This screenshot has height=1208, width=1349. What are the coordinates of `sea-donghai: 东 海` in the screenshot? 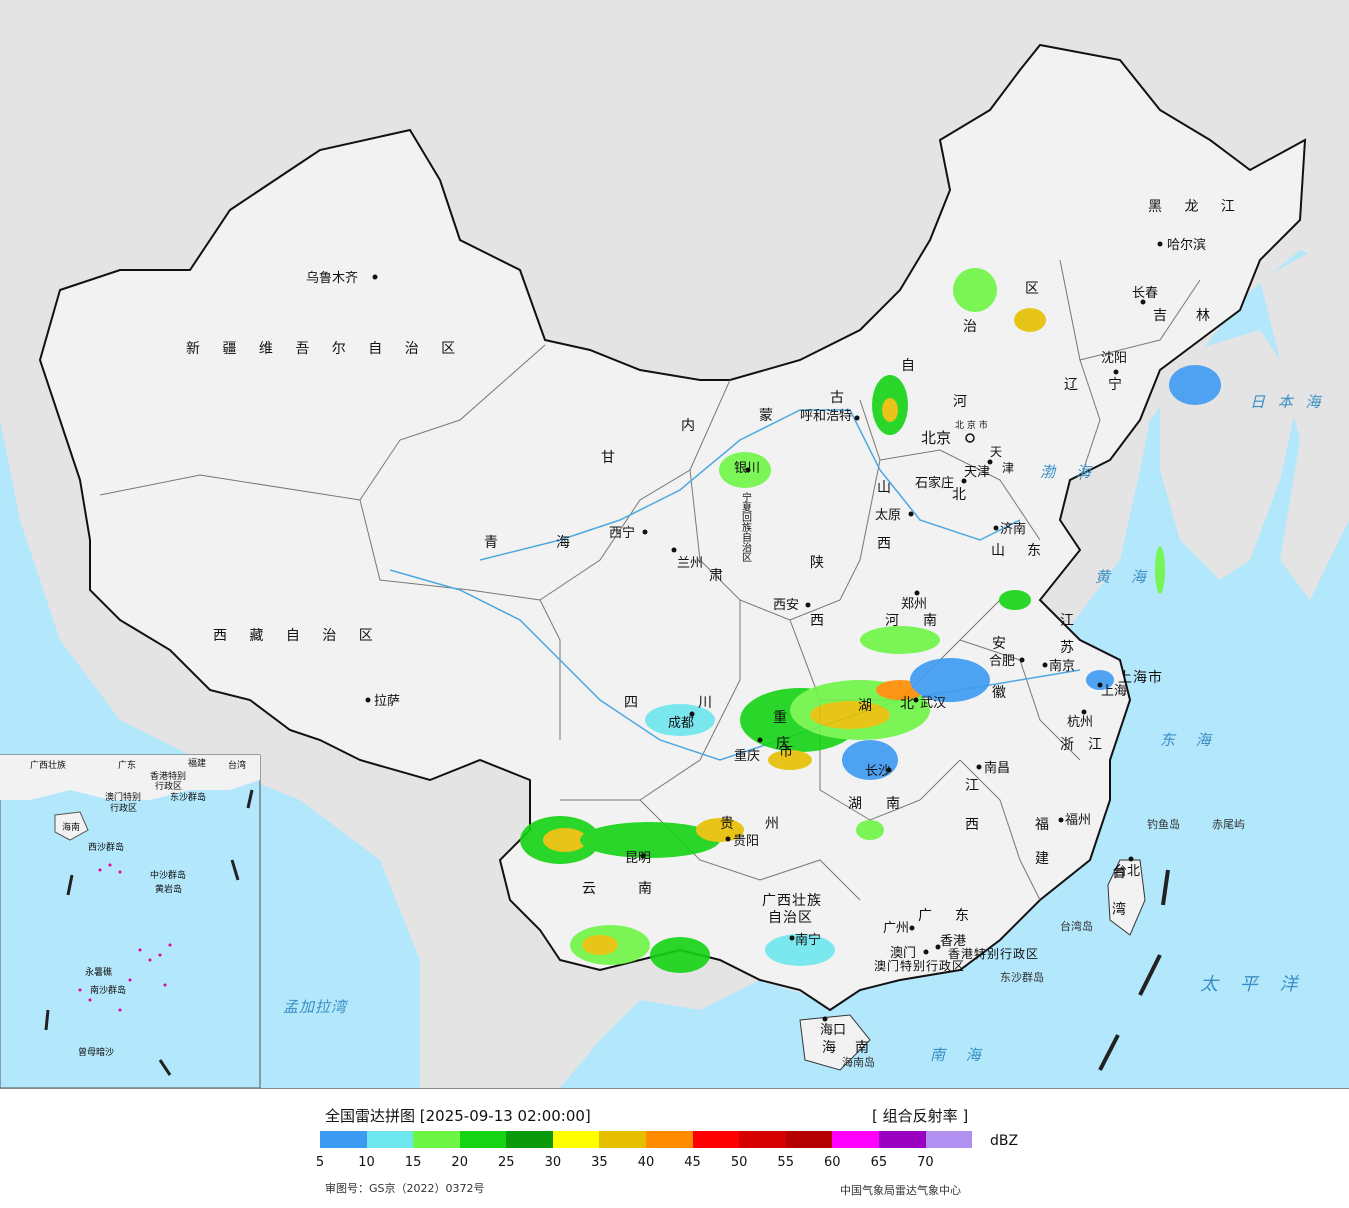 It's located at (1189, 740).